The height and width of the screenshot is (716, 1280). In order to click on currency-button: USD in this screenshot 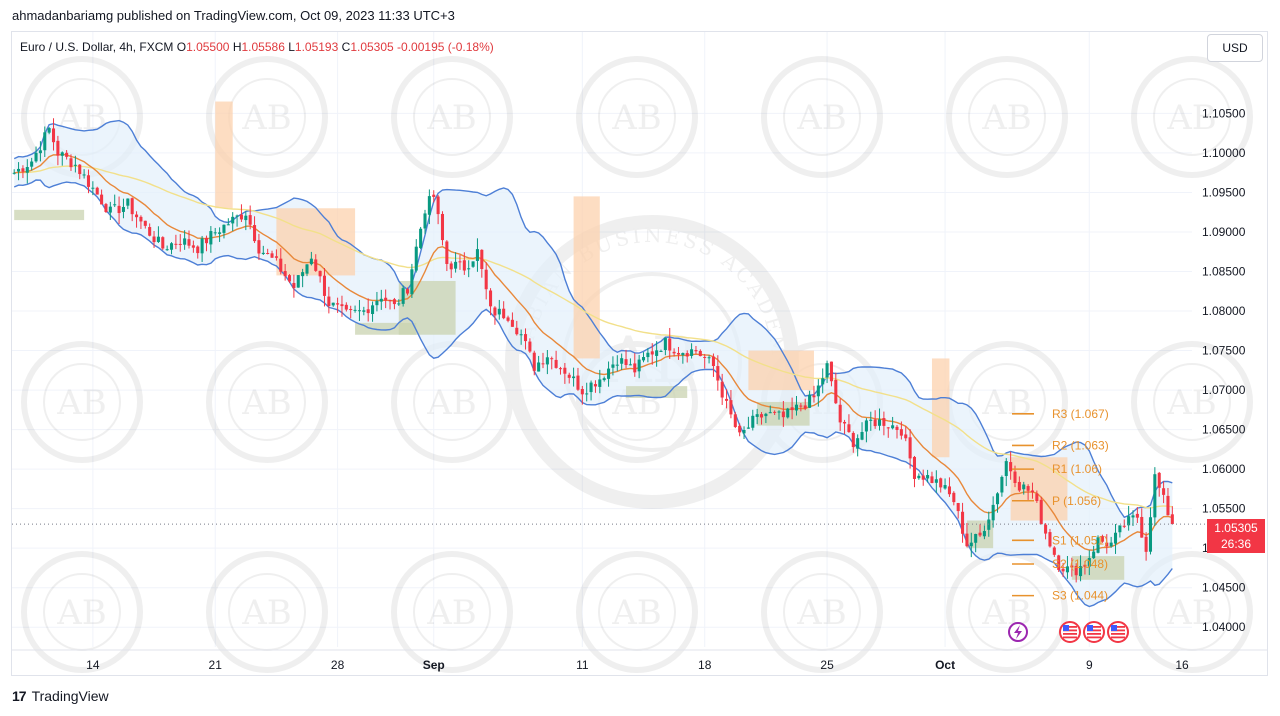, I will do `click(1235, 48)`.